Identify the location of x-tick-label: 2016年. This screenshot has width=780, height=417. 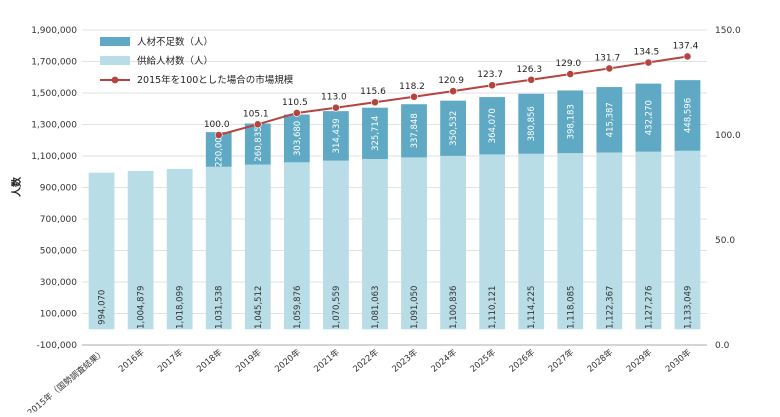
(131, 361).